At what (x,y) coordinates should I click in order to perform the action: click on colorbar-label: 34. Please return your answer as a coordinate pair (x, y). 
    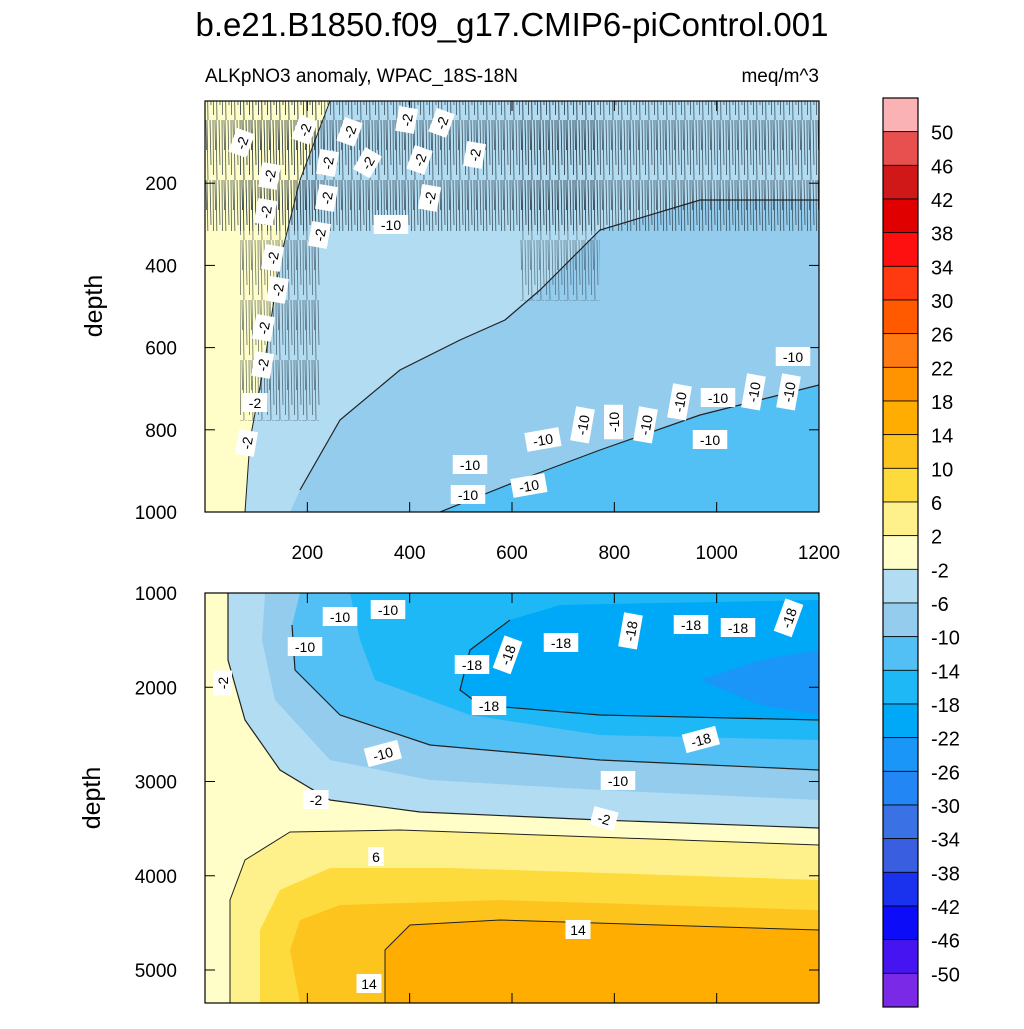
    Looking at the image, I should click on (942, 268).